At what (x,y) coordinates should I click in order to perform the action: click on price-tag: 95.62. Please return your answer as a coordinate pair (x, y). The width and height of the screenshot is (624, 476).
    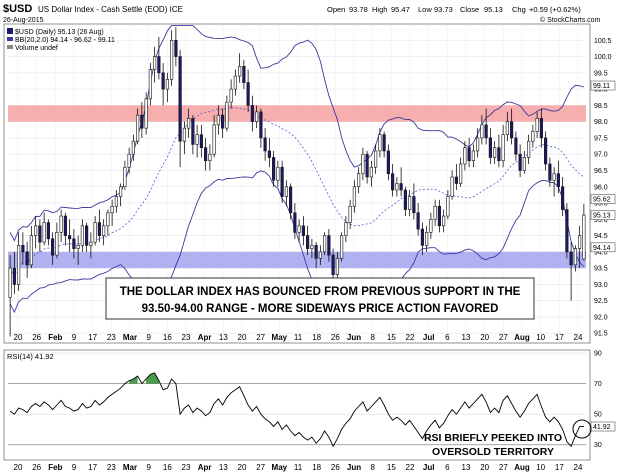
    Looking at the image, I should click on (602, 200).